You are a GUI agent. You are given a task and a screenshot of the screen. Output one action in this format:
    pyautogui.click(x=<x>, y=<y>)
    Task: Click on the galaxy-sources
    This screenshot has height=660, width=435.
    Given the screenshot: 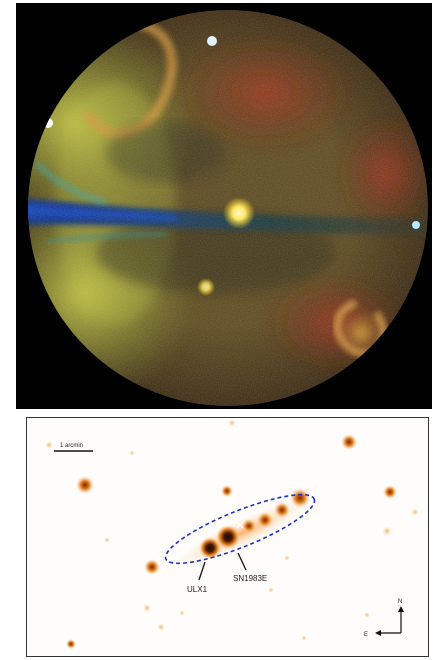 What is the action you would take?
    pyautogui.click(x=254, y=523)
    